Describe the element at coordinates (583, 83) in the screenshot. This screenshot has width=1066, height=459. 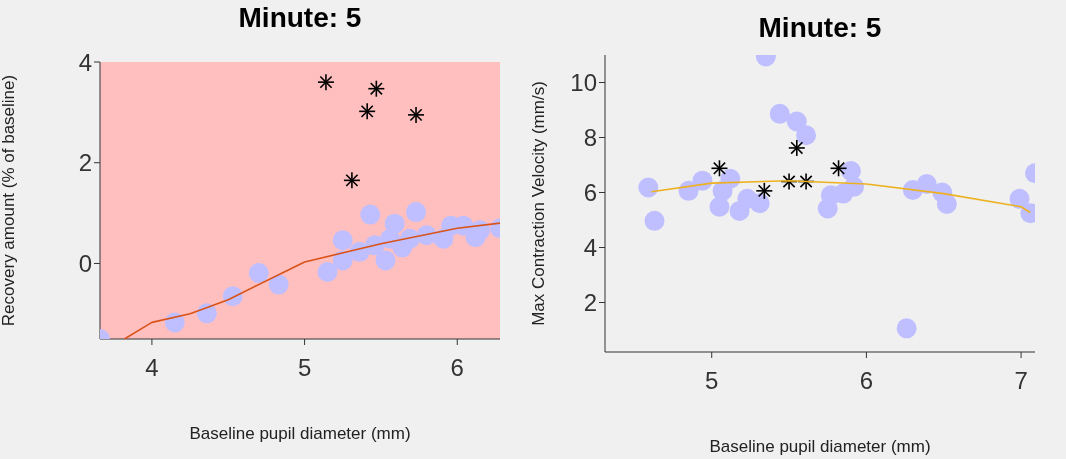
I see `y-tick-label: 10` at that location.